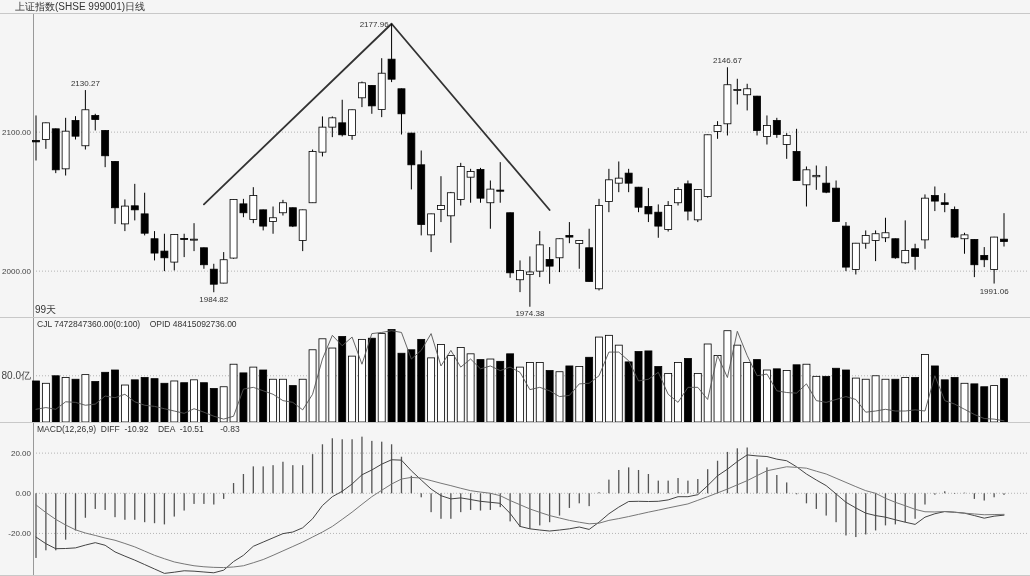 Image resolution: width=1030 pixels, height=576 pixels. Describe the element at coordinates (23, 494) in the screenshot. I see `y-tick-label: 0.00` at that location.